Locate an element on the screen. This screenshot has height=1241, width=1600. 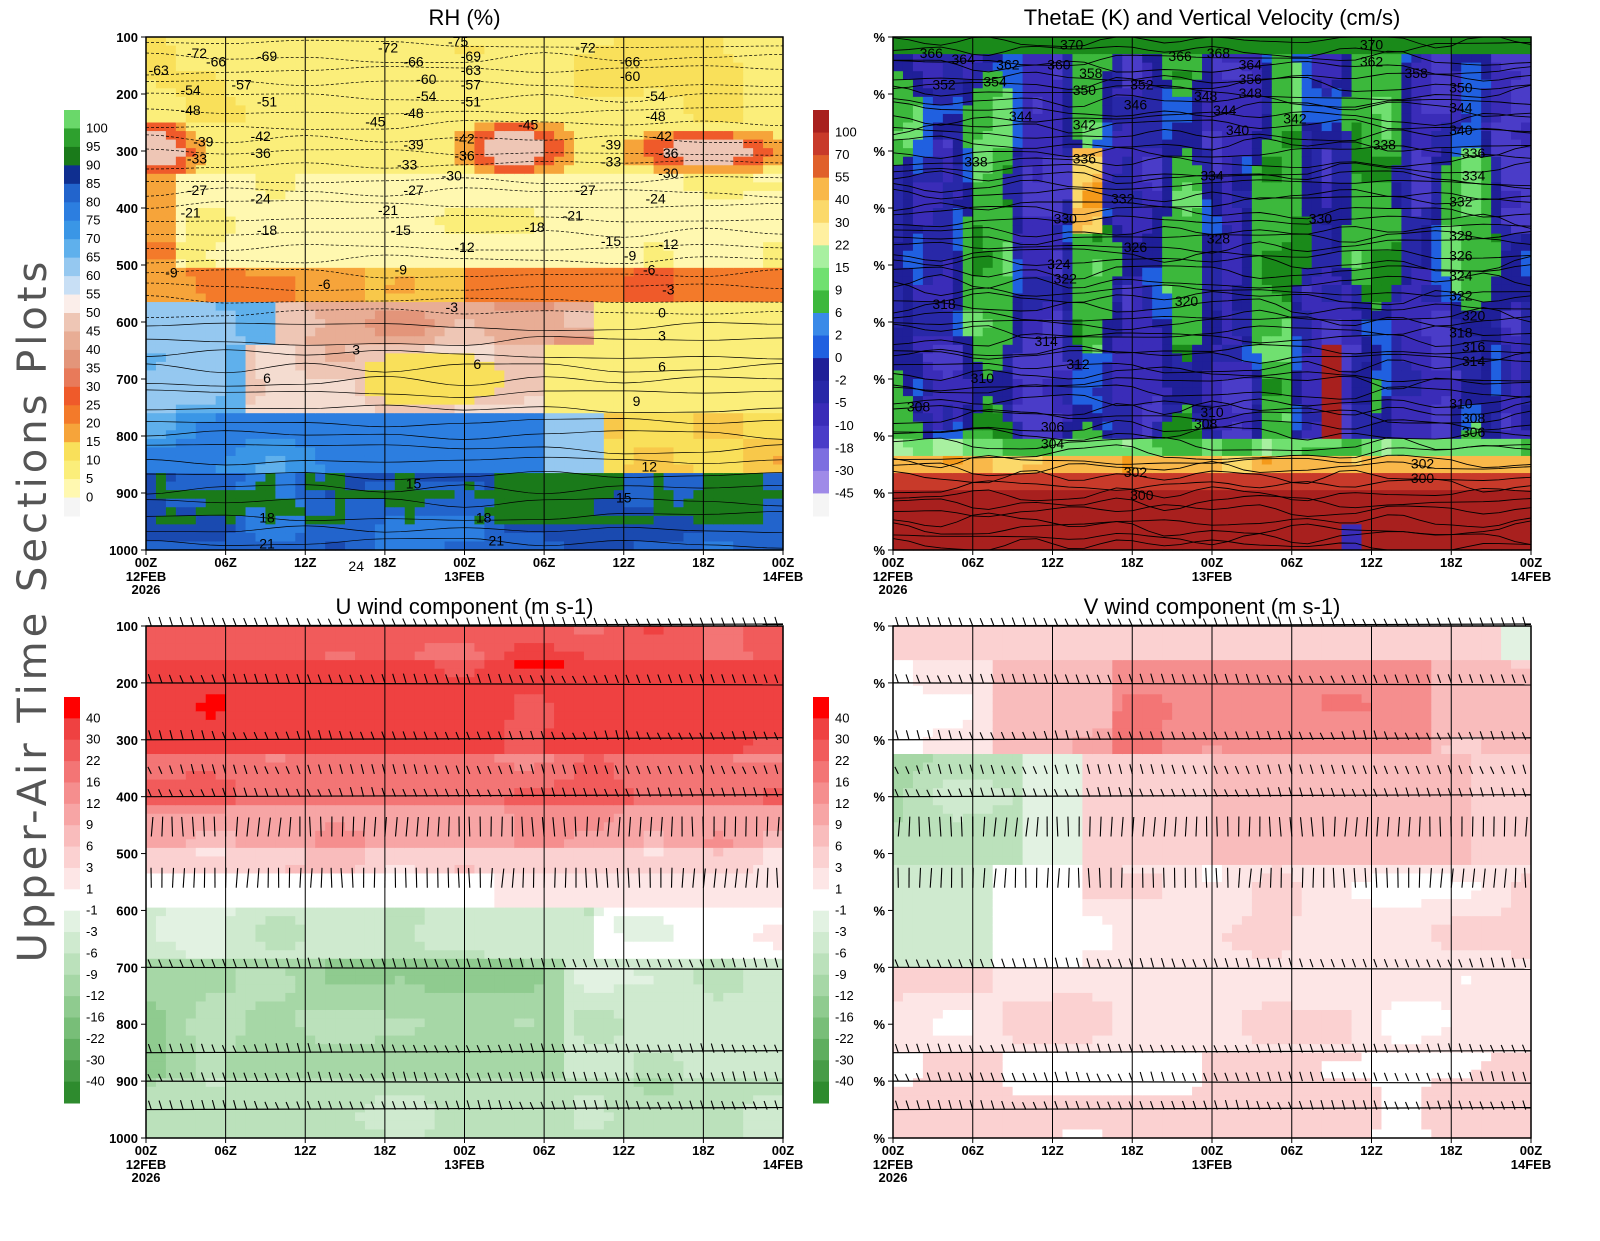
y-tick-label: 800 is located at coordinates (127, 436).